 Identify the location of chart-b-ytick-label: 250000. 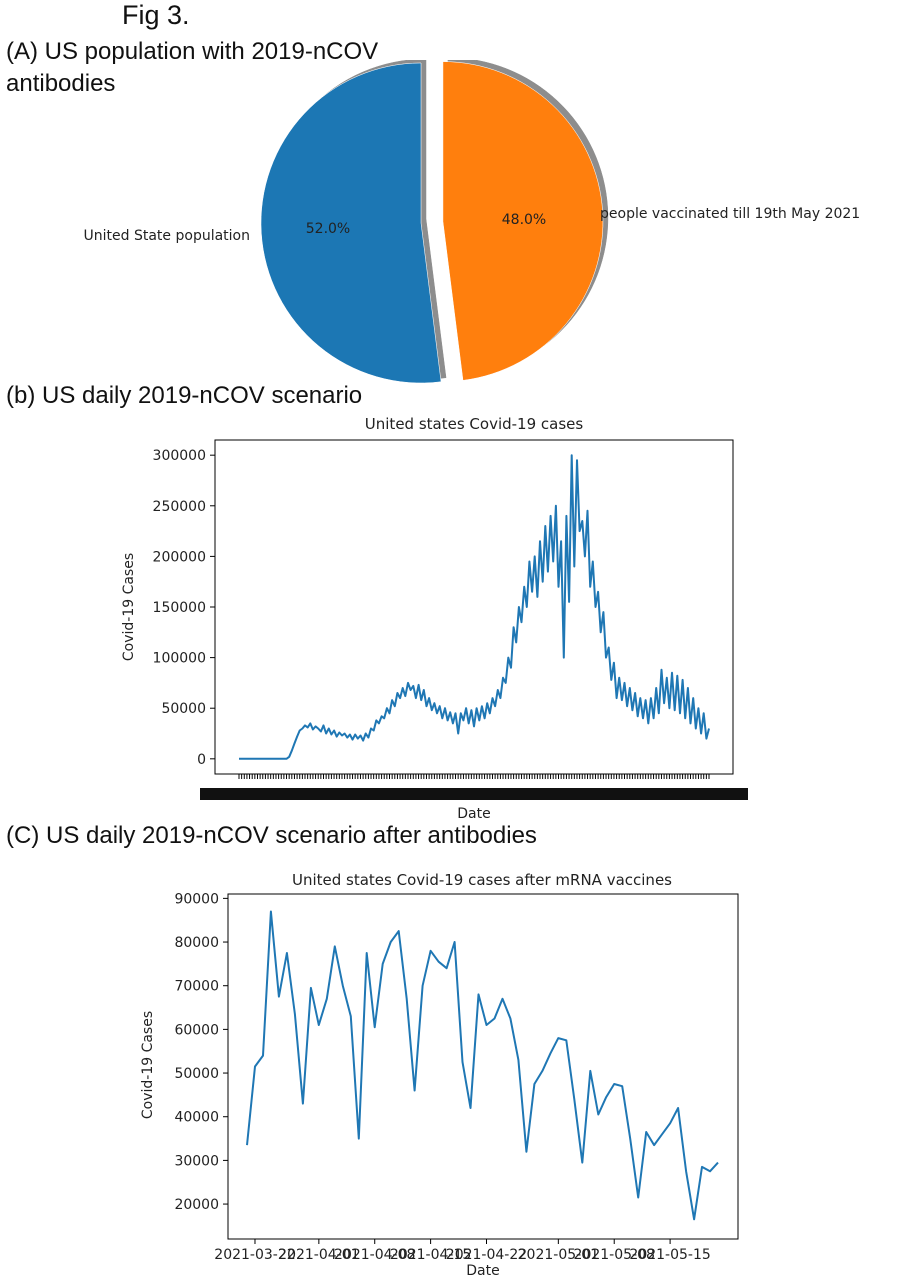
(179, 507).